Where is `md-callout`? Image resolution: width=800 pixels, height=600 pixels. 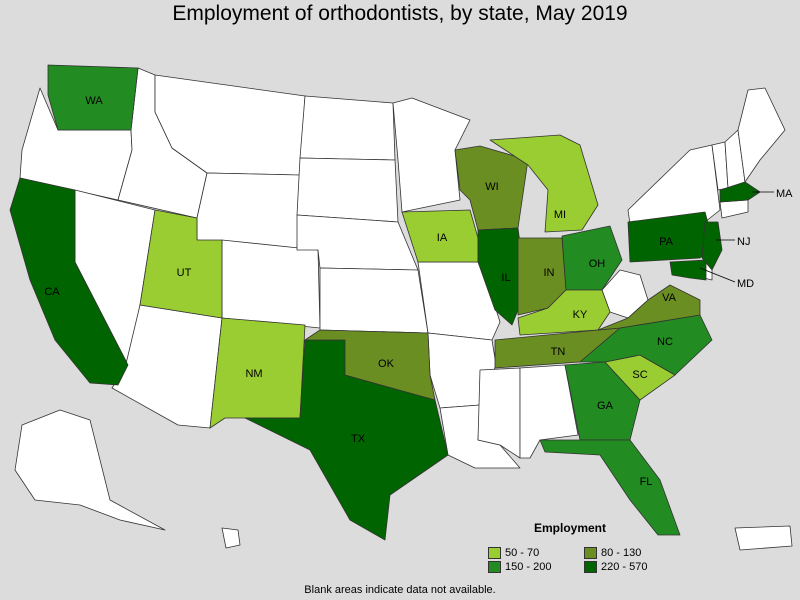 md-callout is located at coordinates (717, 275).